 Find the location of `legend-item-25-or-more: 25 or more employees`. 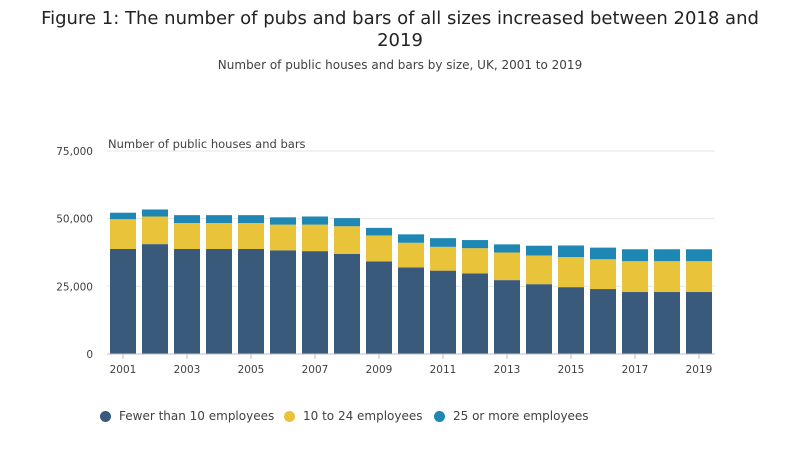

legend-item-25-or-more: 25 or more employees is located at coordinates (511, 416).